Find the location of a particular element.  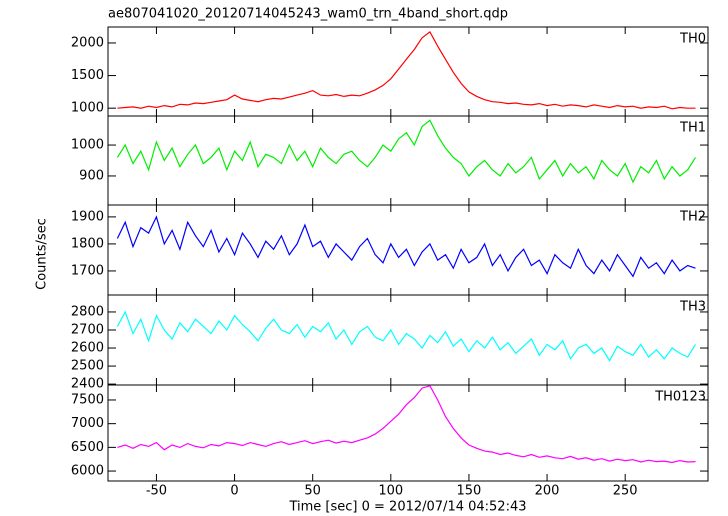

panel-label: TH0 is located at coordinates (692, 39).